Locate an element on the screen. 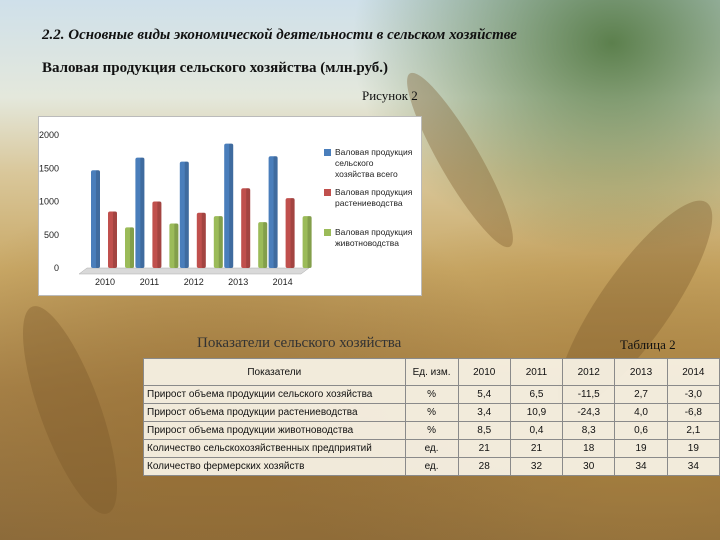 The width and height of the screenshot is (720, 540). cell-value: 10,9 is located at coordinates (536, 412).